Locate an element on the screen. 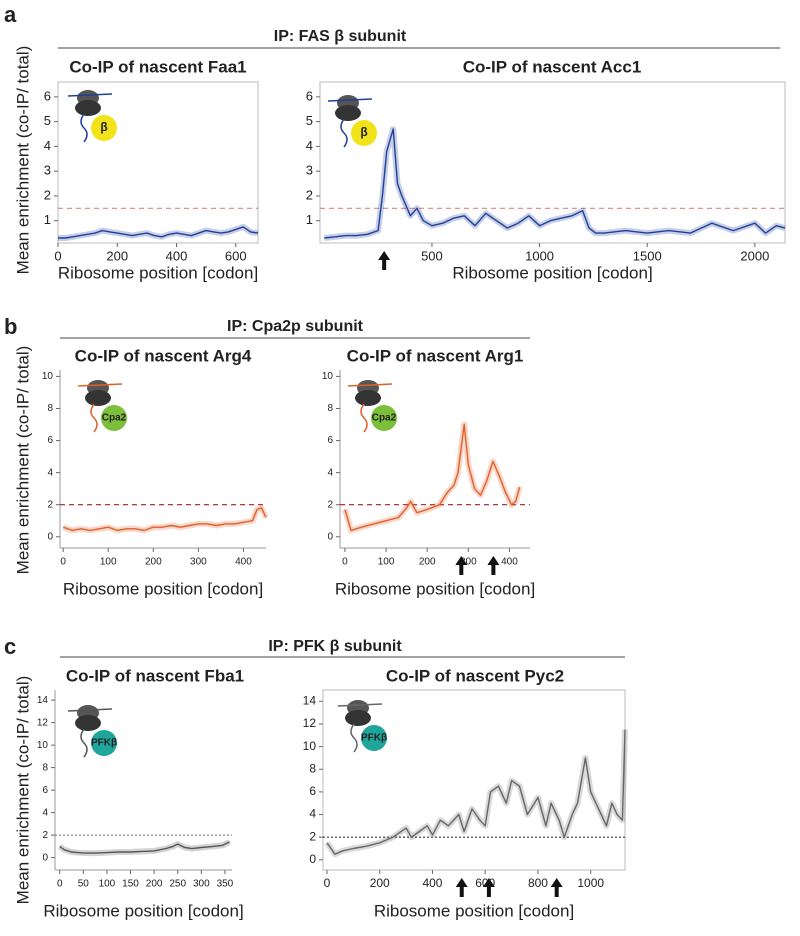 This screenshot has width=800, height=936. x-tick-label: 1000 is located at coordinates (590, 883).